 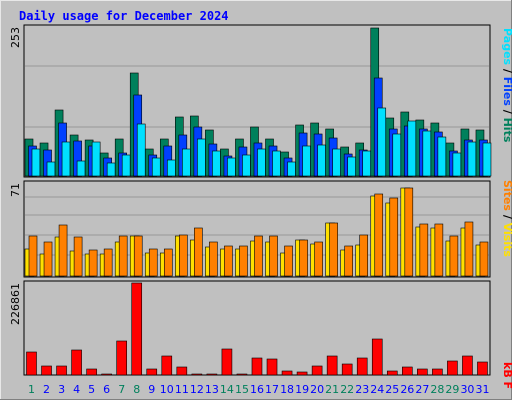 I want to click on x-tick-label-day-31: 31, so click(x=482, y=389).